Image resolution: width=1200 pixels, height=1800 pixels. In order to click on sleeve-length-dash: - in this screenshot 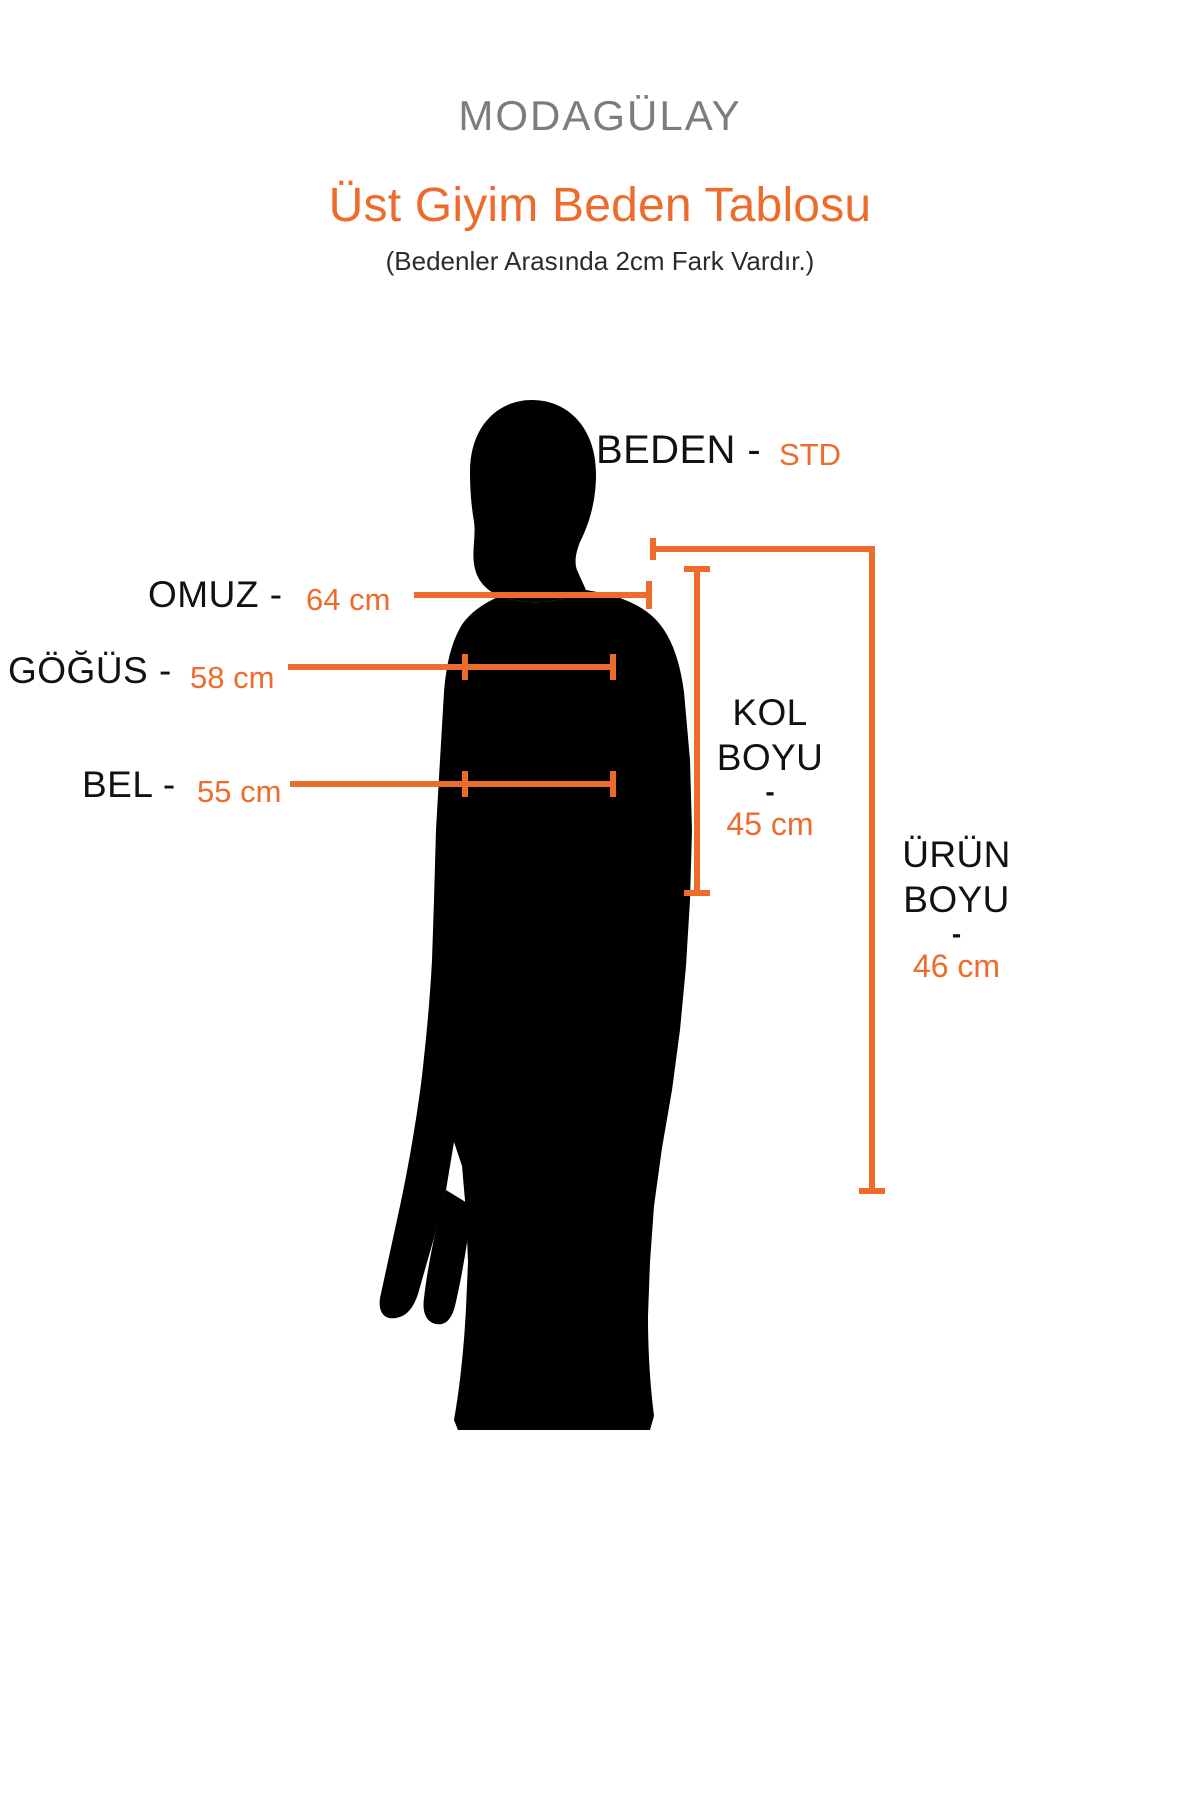, I will do `click(770, 792)`.